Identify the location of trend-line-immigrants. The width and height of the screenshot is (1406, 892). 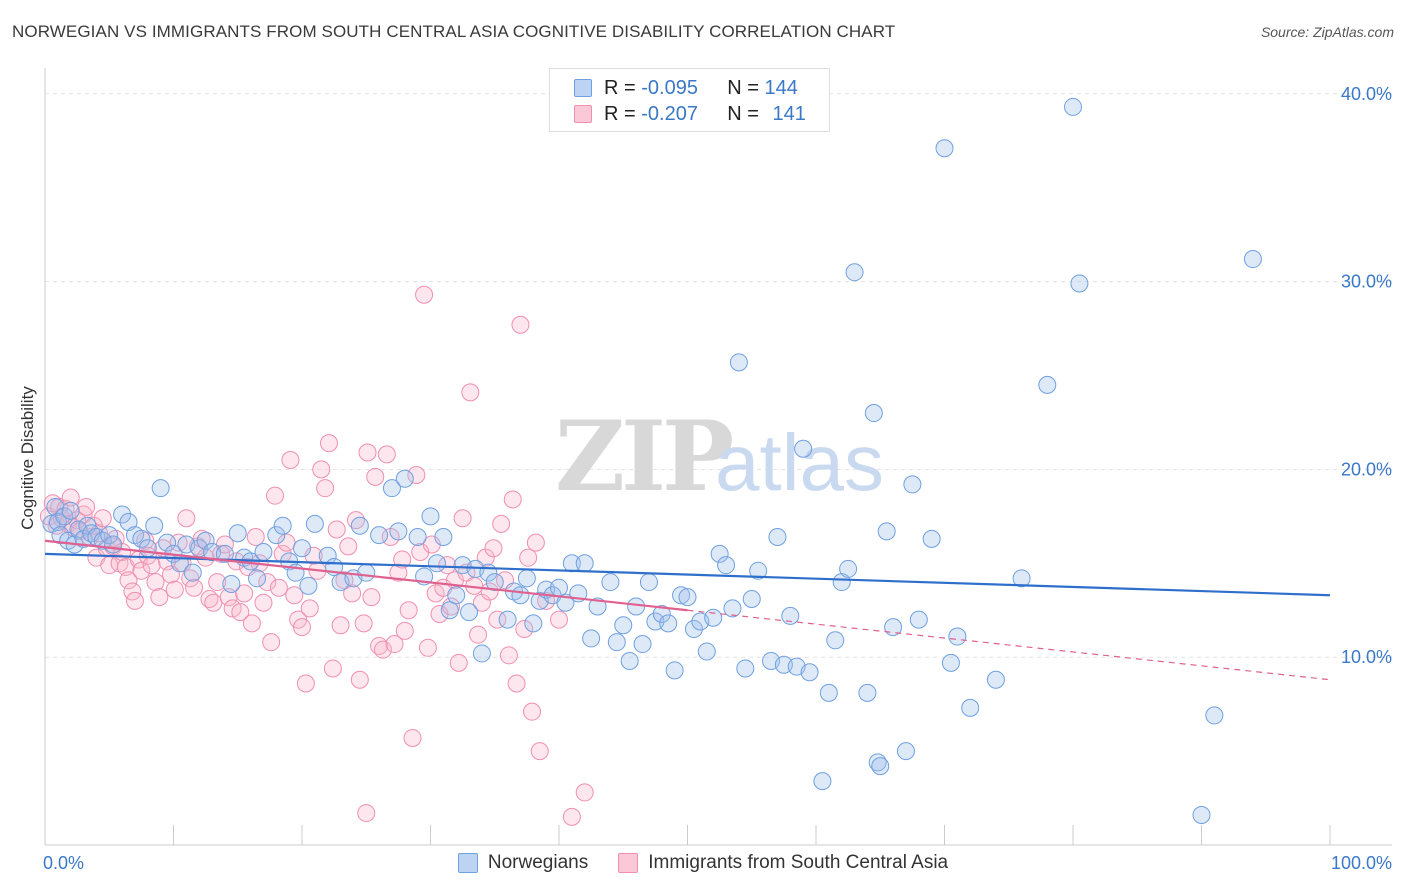
(366, 575).